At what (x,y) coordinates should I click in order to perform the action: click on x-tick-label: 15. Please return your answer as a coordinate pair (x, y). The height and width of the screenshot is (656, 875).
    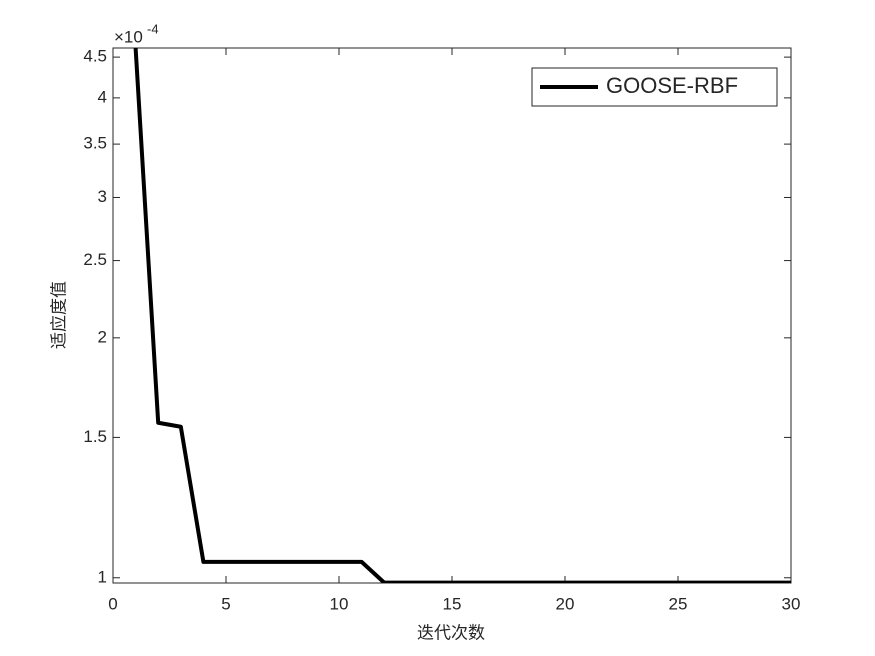
    Looking at the image, I should click on (452, 603).